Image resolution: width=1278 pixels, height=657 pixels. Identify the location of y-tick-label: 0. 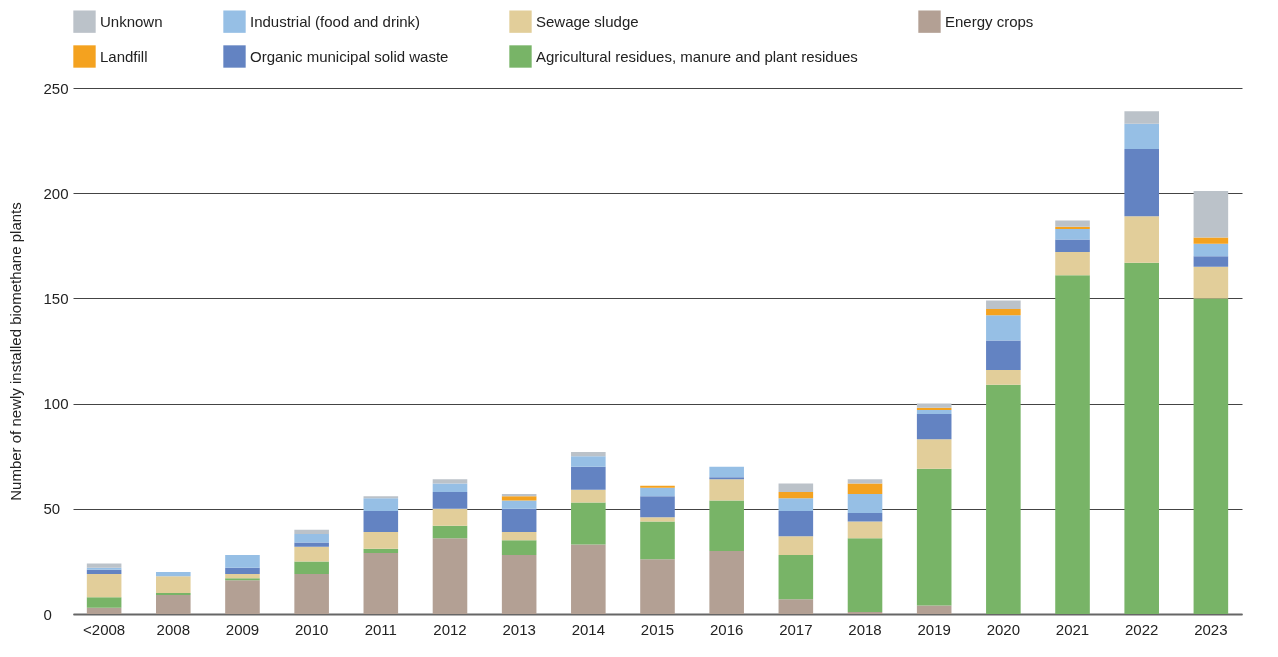
(47, 614).